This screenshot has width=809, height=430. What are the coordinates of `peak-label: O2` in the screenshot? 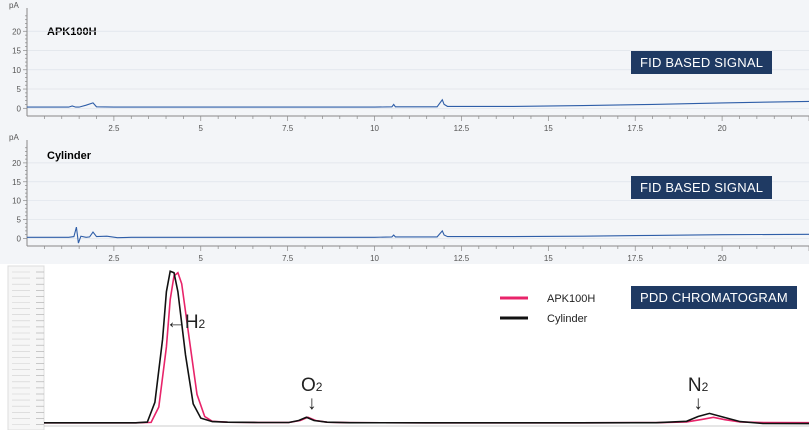 It's located at (312, 385).